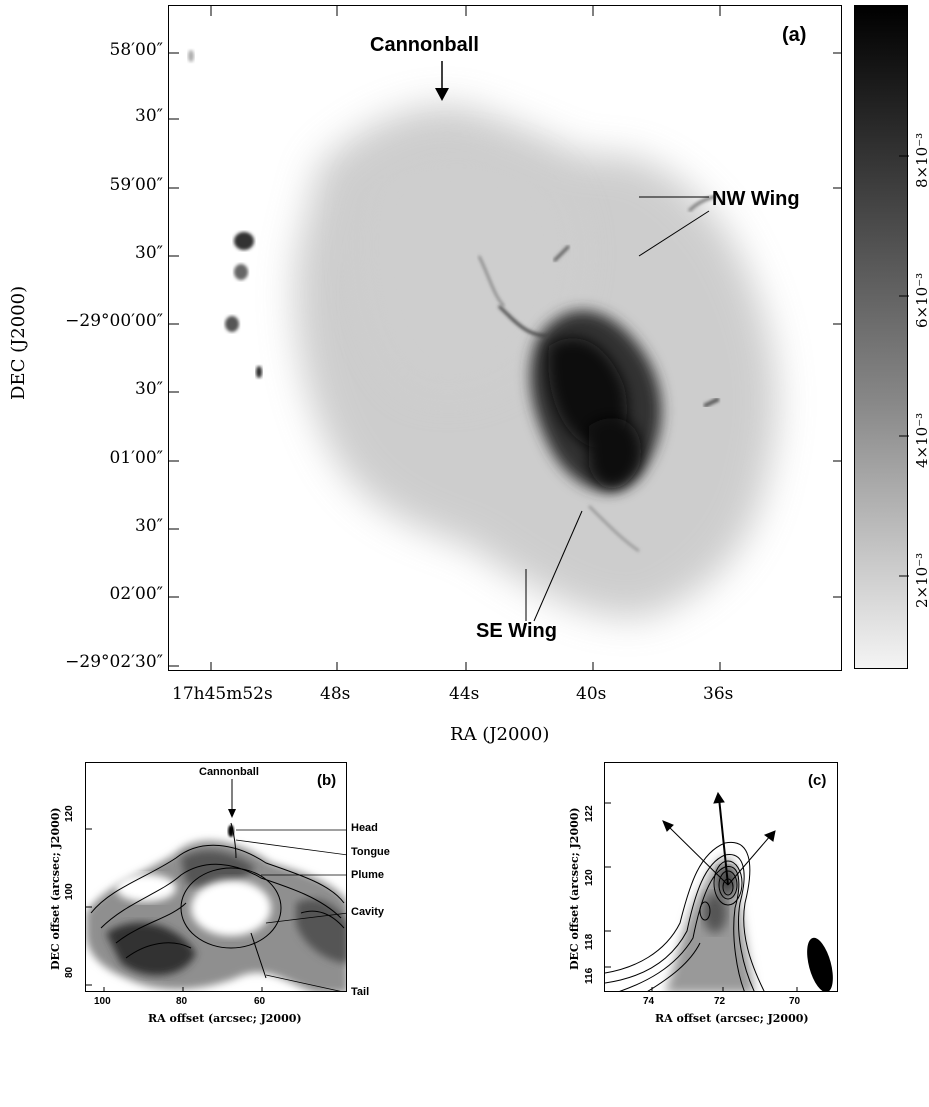 This screenshot has width=929, height=1107. What do you see at coordinates (114, 662) in the screenshot?
I see `dec-tick: −29°02′30″` at bounding box center [114, 662].